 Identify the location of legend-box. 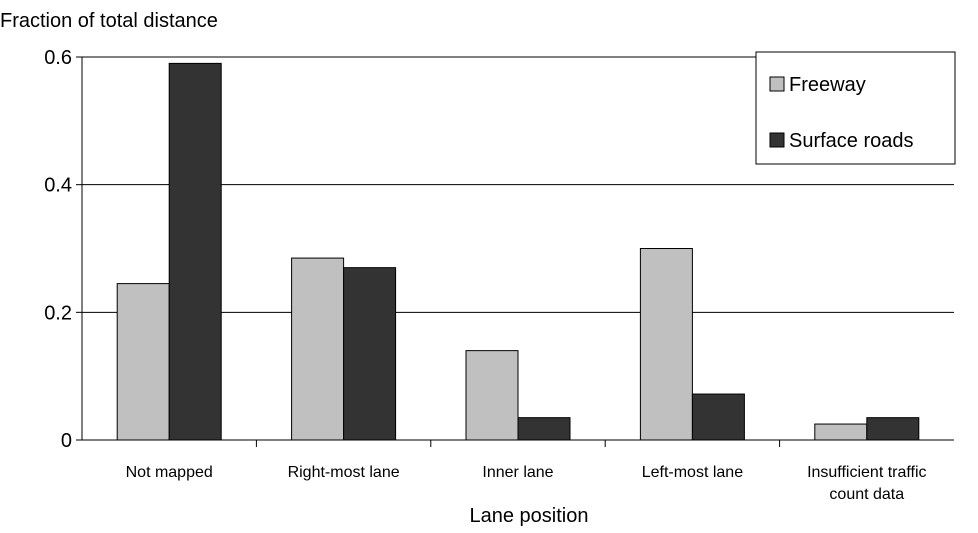
(855, 108).